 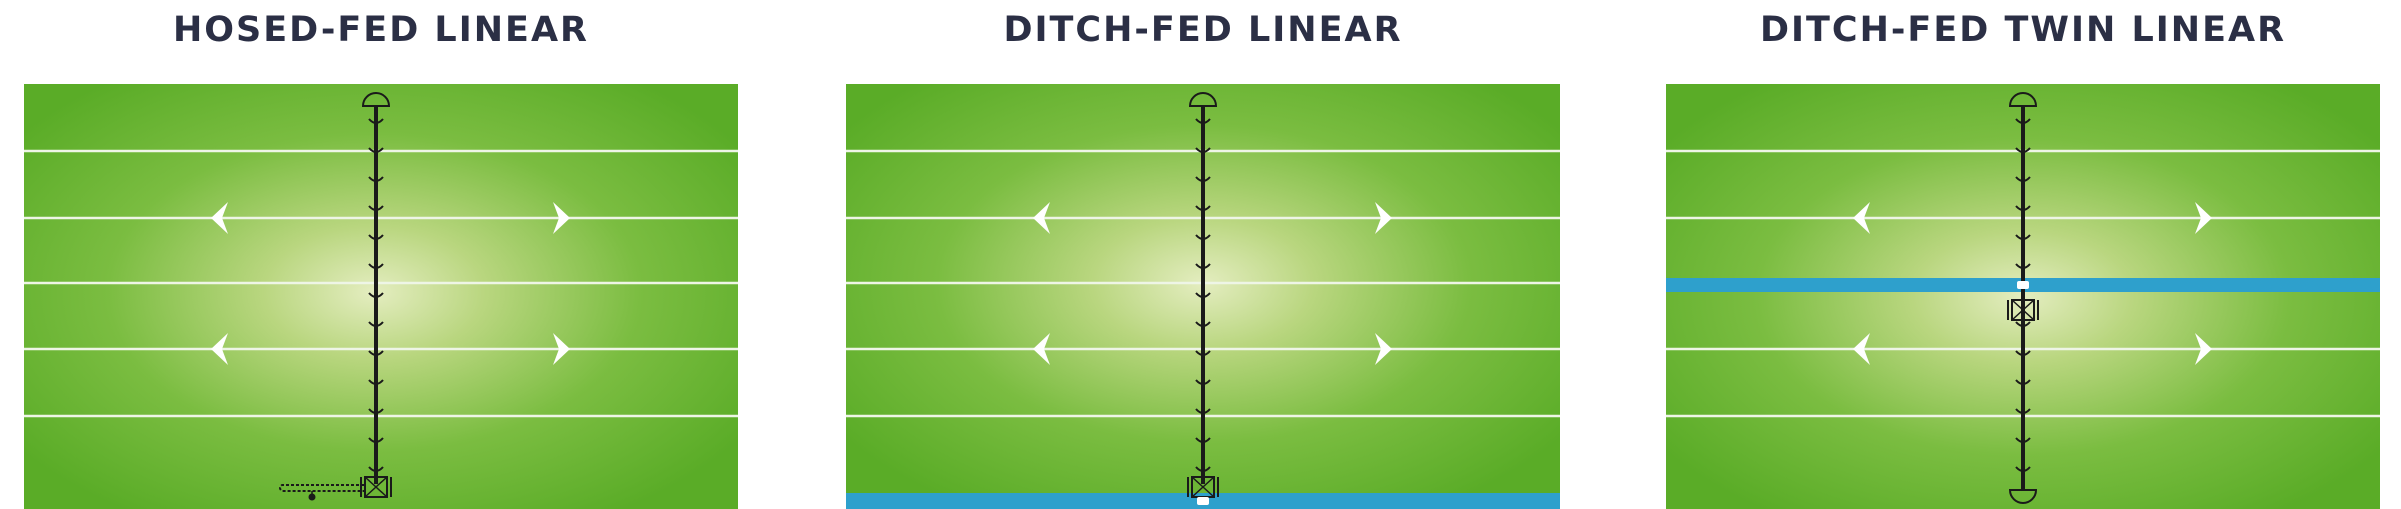 I want to click on panel-title: HOSED-FED LINEAR, so click(x=380, y=30).